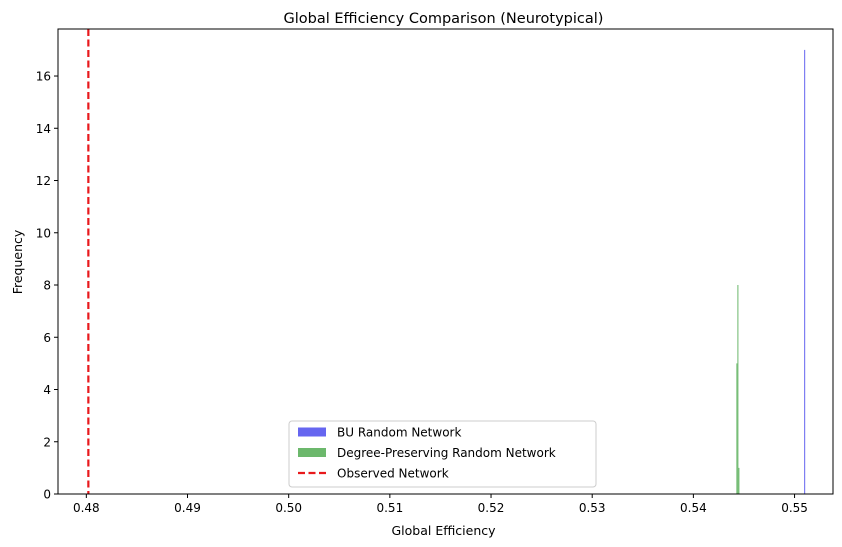 This screenshot has height=547, width=842. I want to click on x-tick-label: 0.50, so click(288, 508).